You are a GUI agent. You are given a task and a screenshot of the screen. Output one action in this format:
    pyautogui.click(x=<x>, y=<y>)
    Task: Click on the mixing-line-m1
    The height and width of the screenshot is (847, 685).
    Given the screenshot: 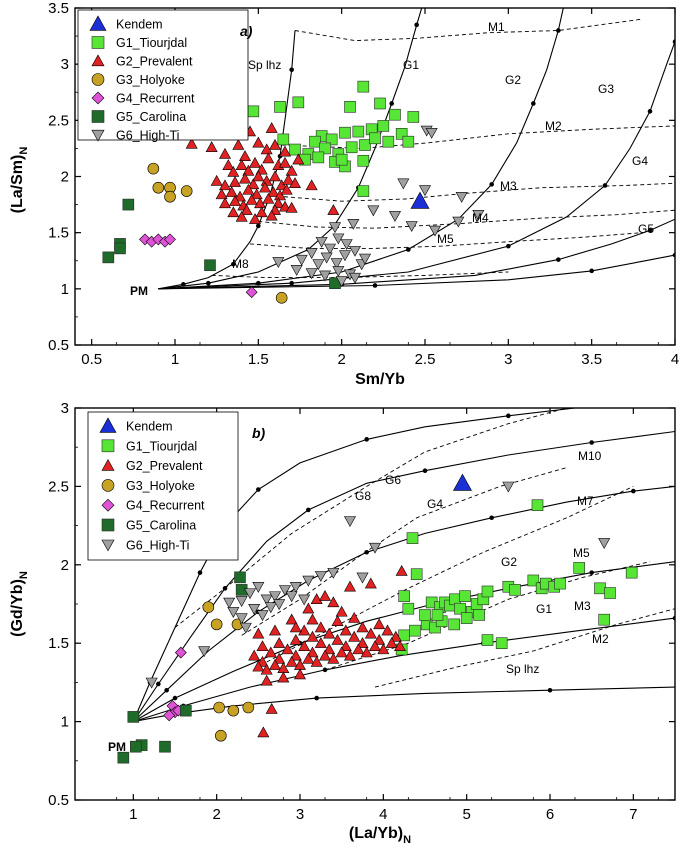 What is the action you would take?
    pyautogui.click(x=468, y=30)
    